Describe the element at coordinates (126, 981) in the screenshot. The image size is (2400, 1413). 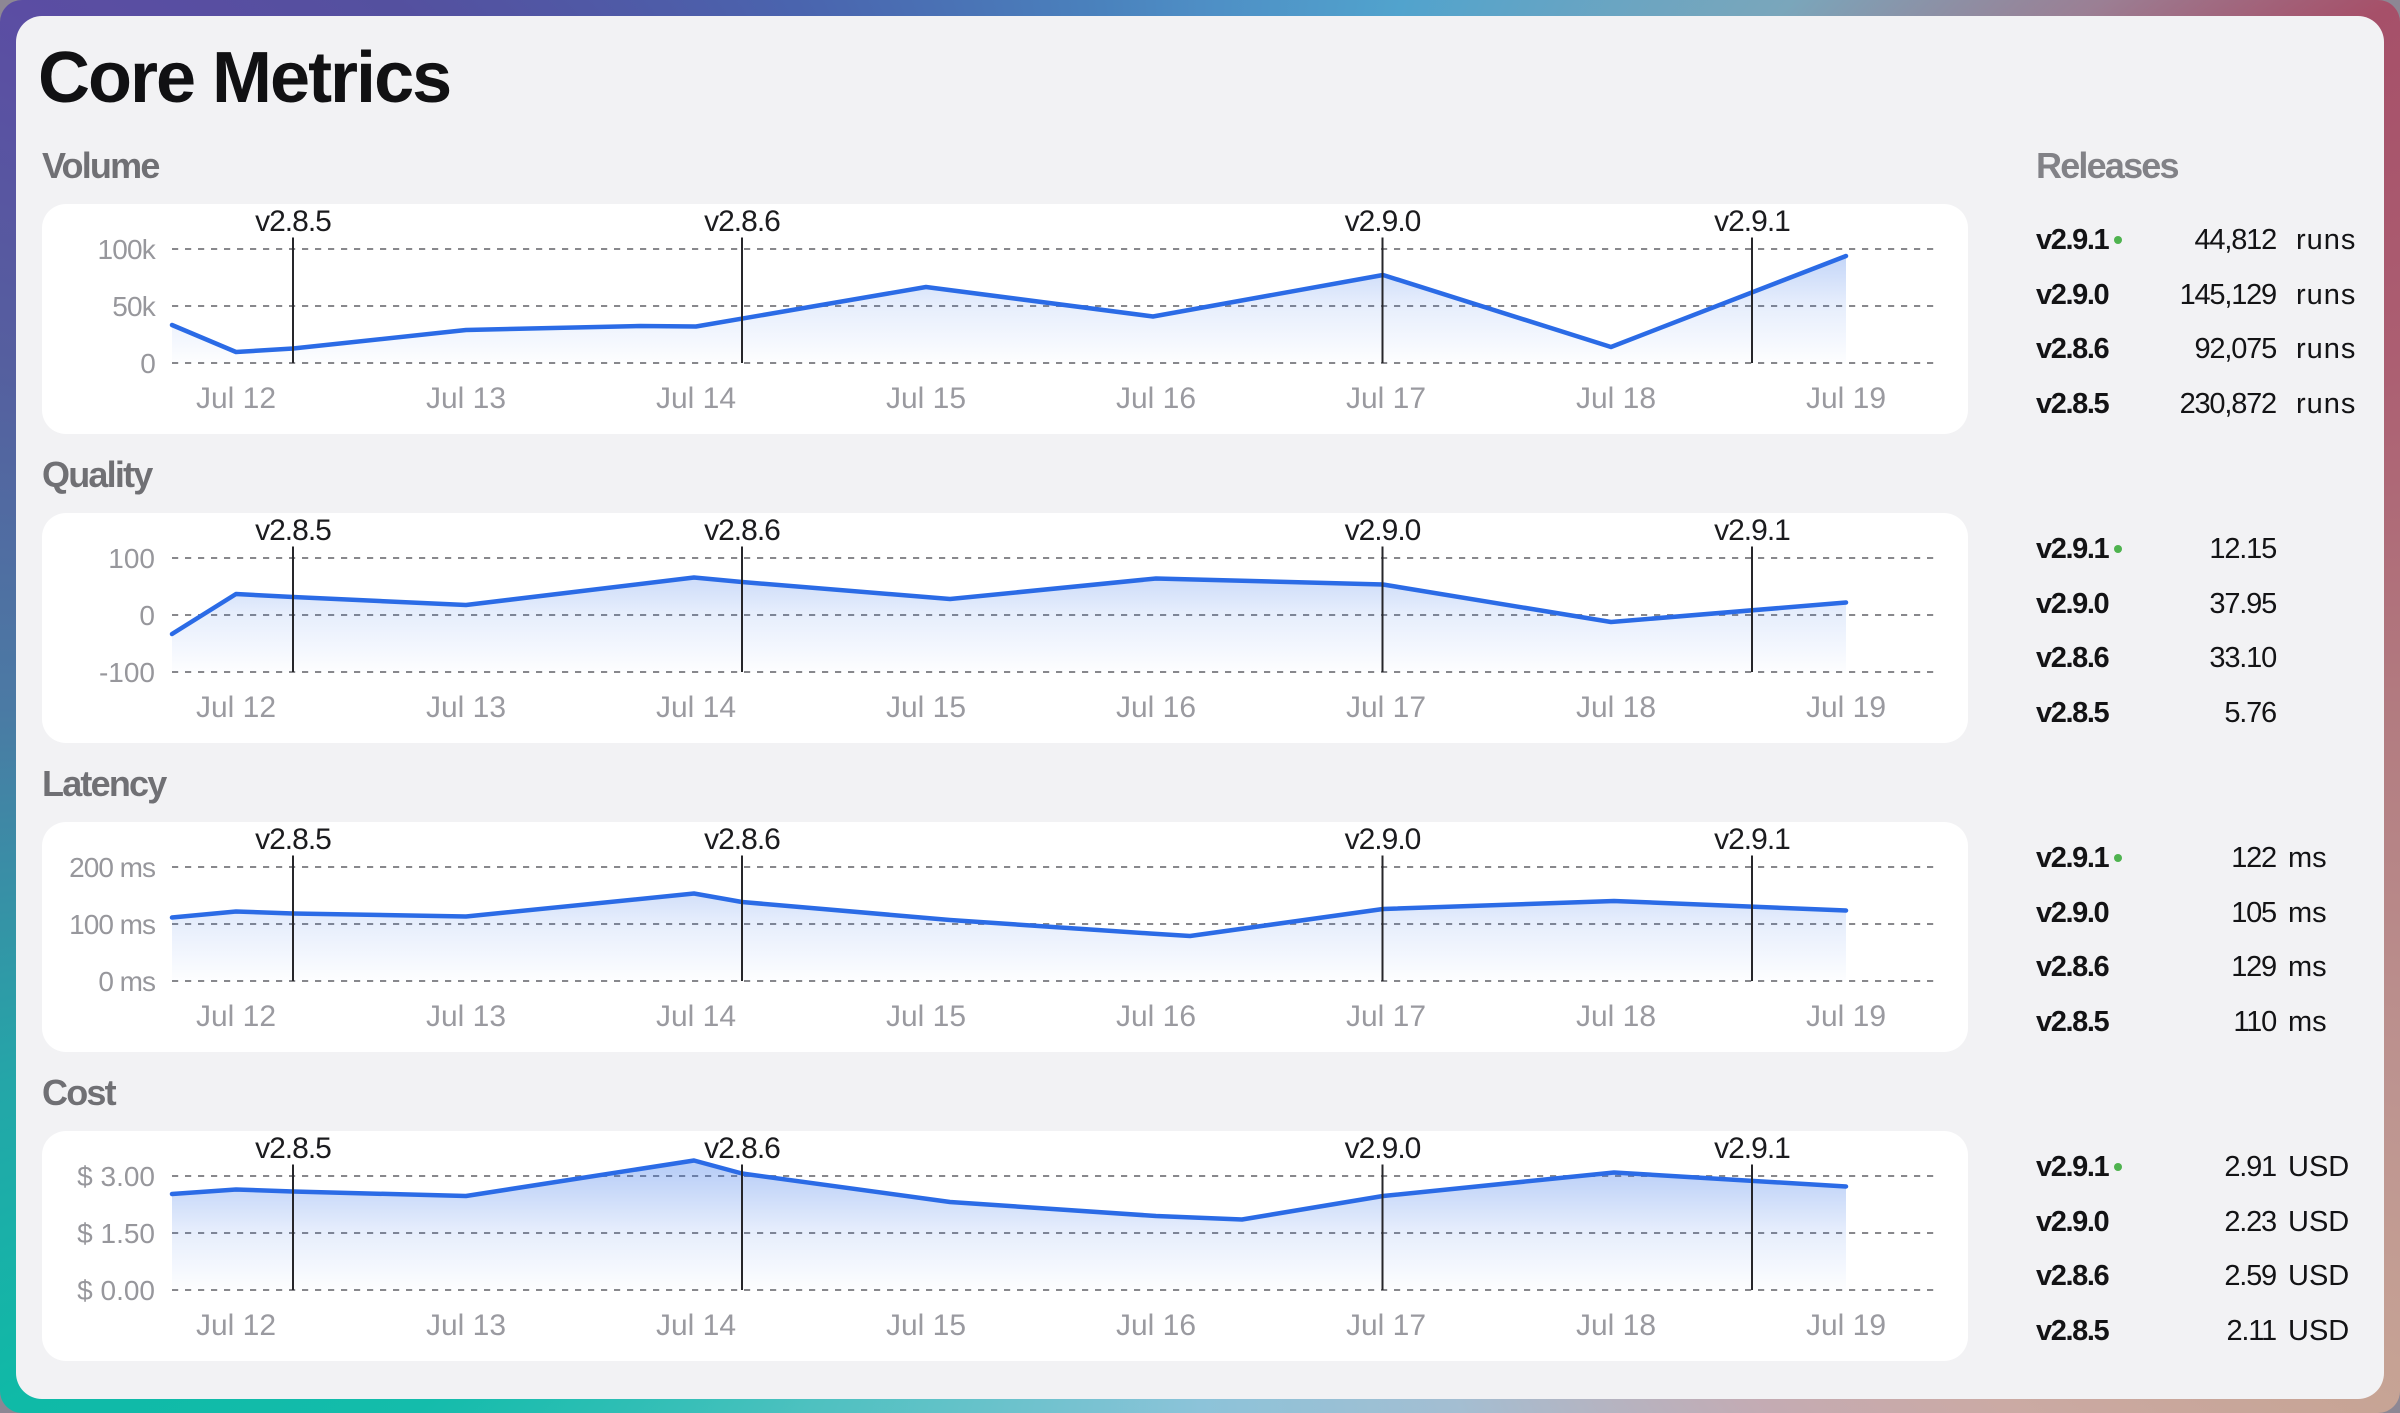
I see `svg-text: 0 ms` at that location.